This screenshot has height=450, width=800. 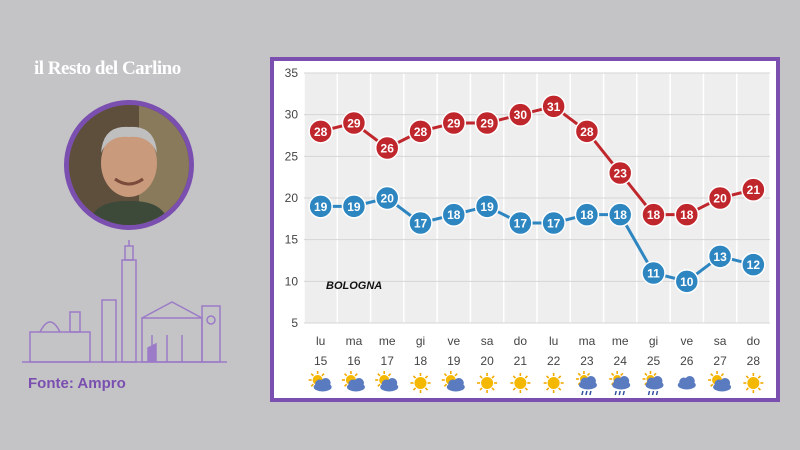 What do you see at coordinates (687, 361) in the screenshot?
I see `x-date-label: 26` at bounding box center [687, 361].